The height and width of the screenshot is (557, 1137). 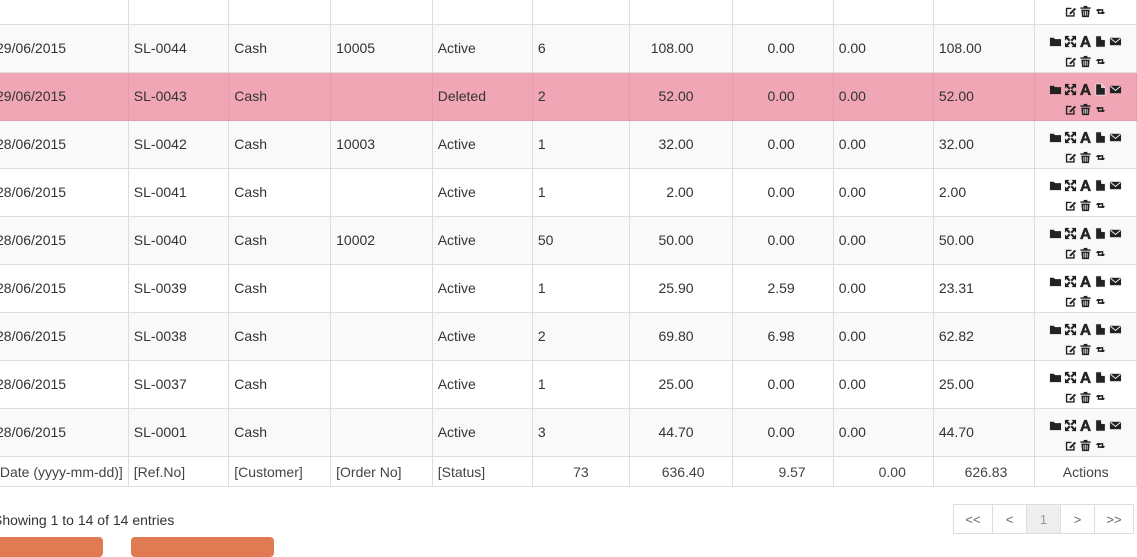 What do you see at coordinates (51, 547) in the screenshot?
I see `orange-button-left` at bounding box center [51, 547].